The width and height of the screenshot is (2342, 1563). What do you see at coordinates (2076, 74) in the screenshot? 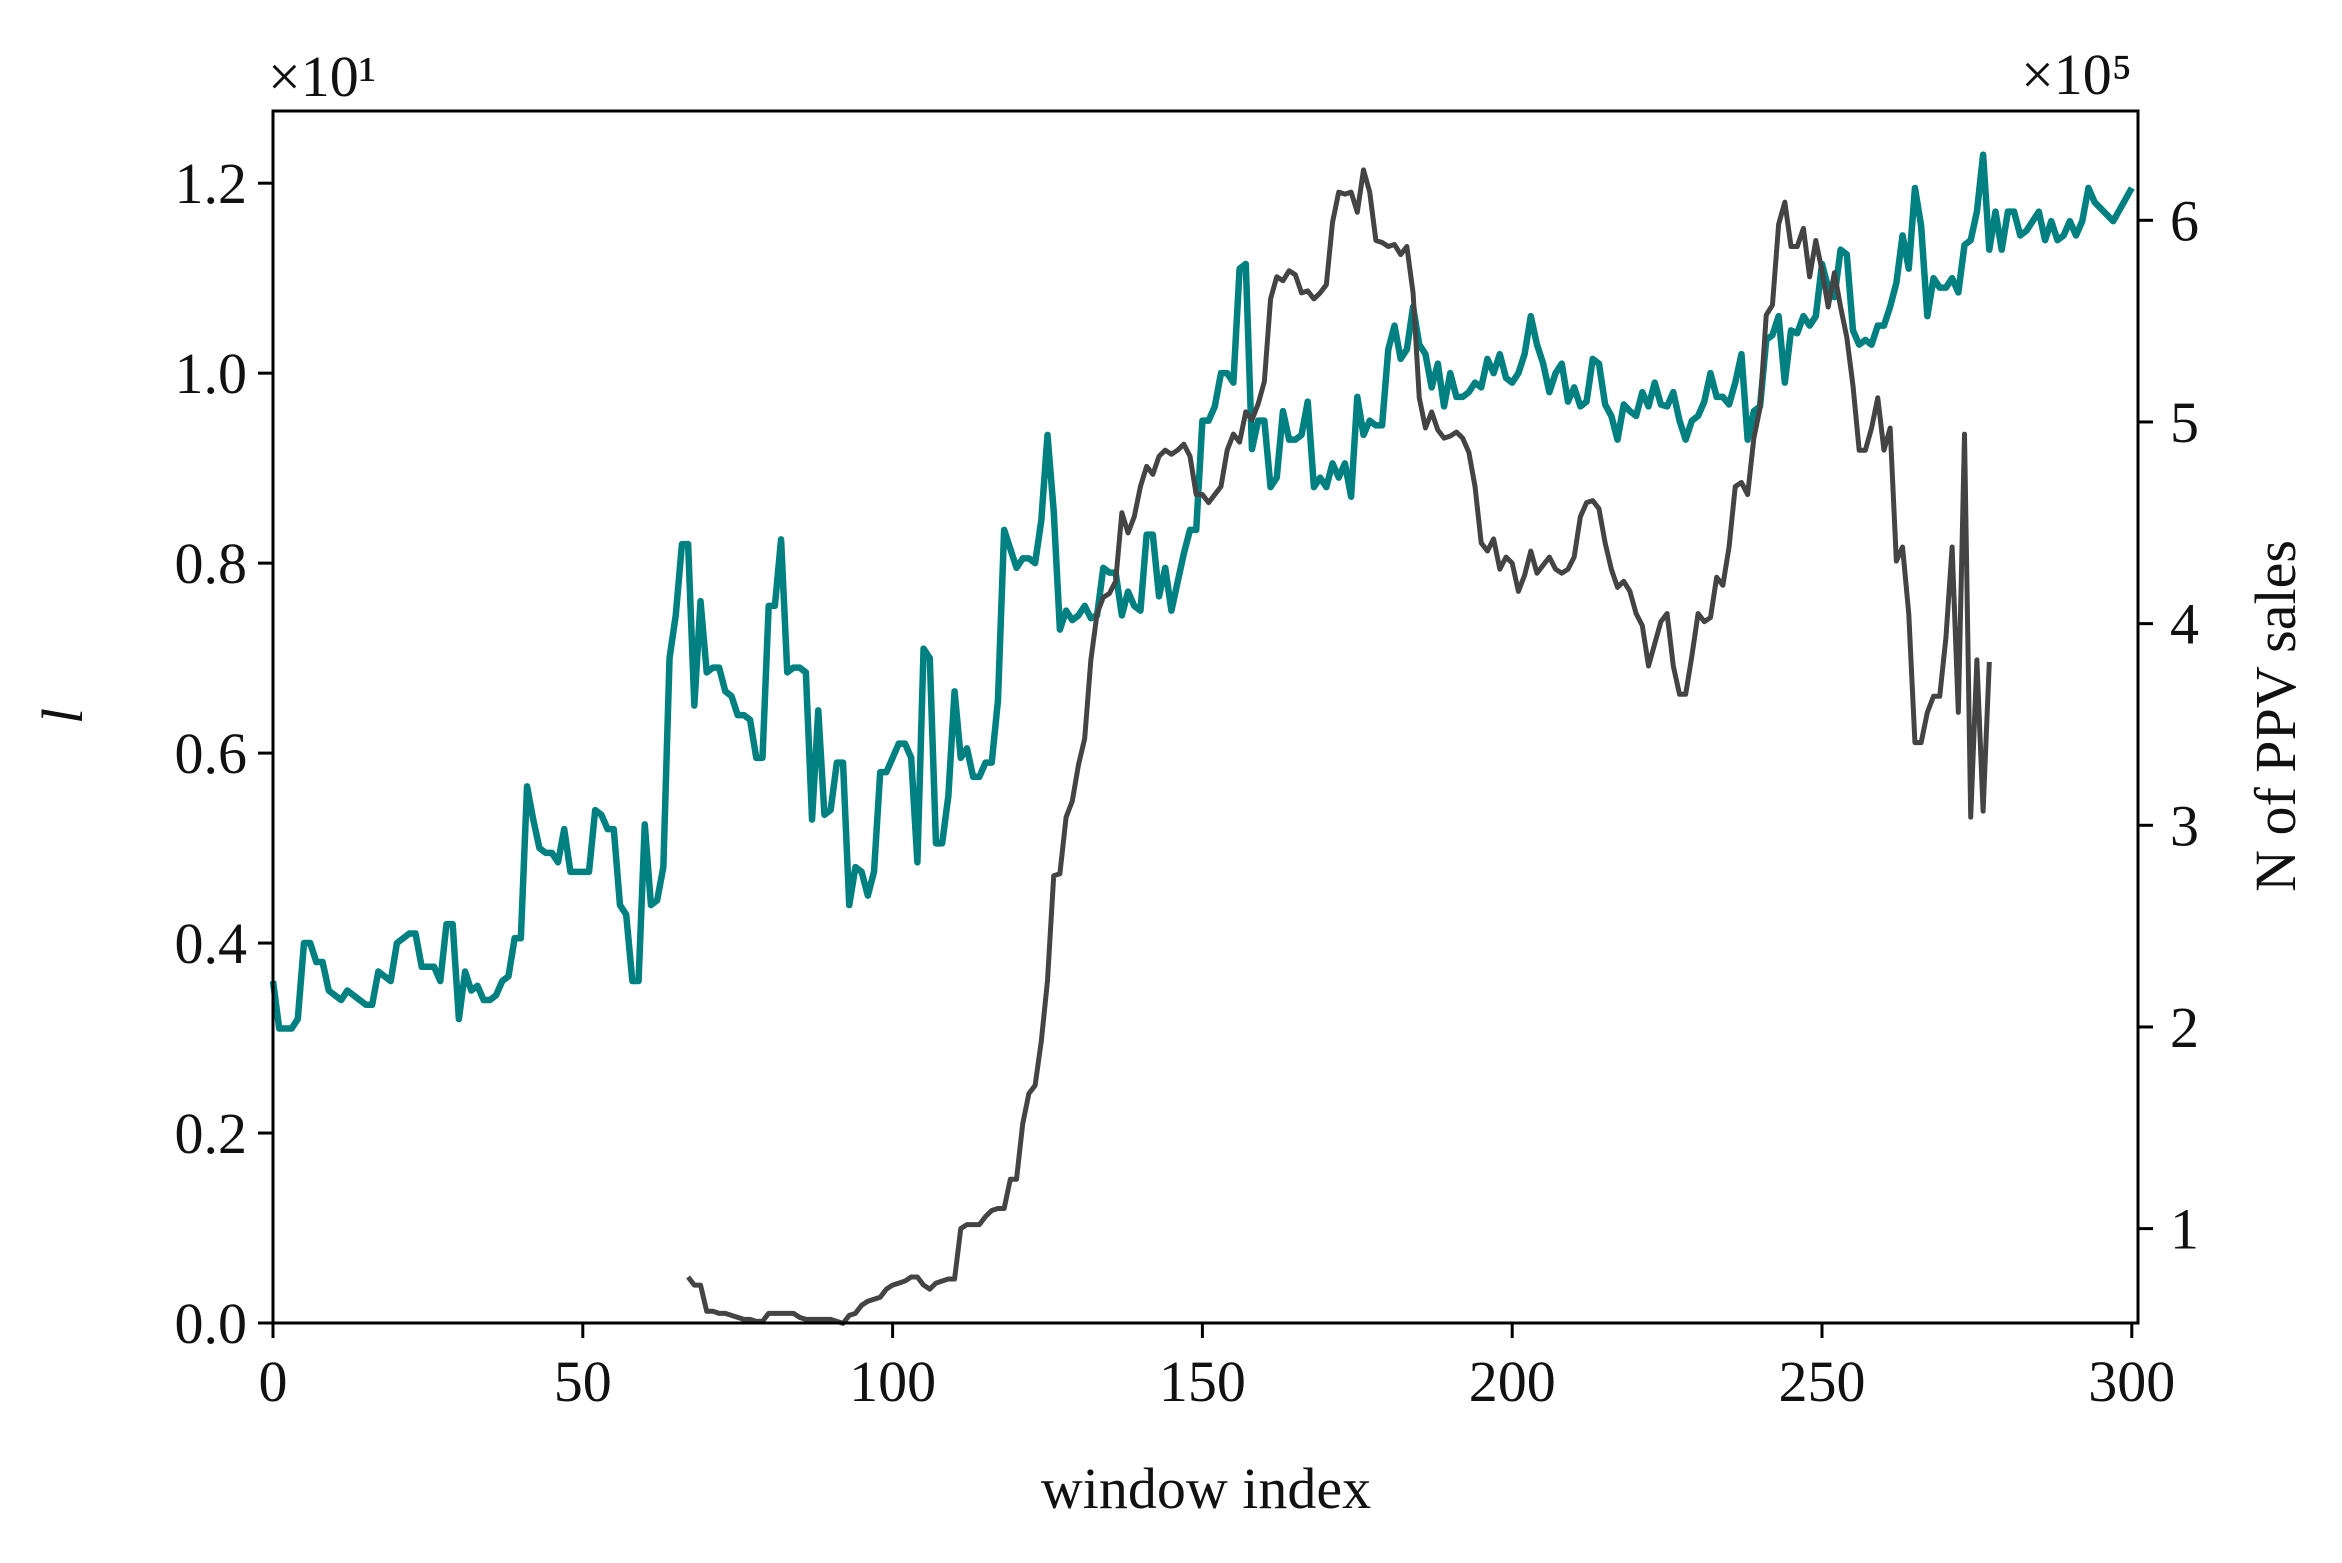
I see `y2-offset-label: ×10⁵` at bounding box center [2076, 74].